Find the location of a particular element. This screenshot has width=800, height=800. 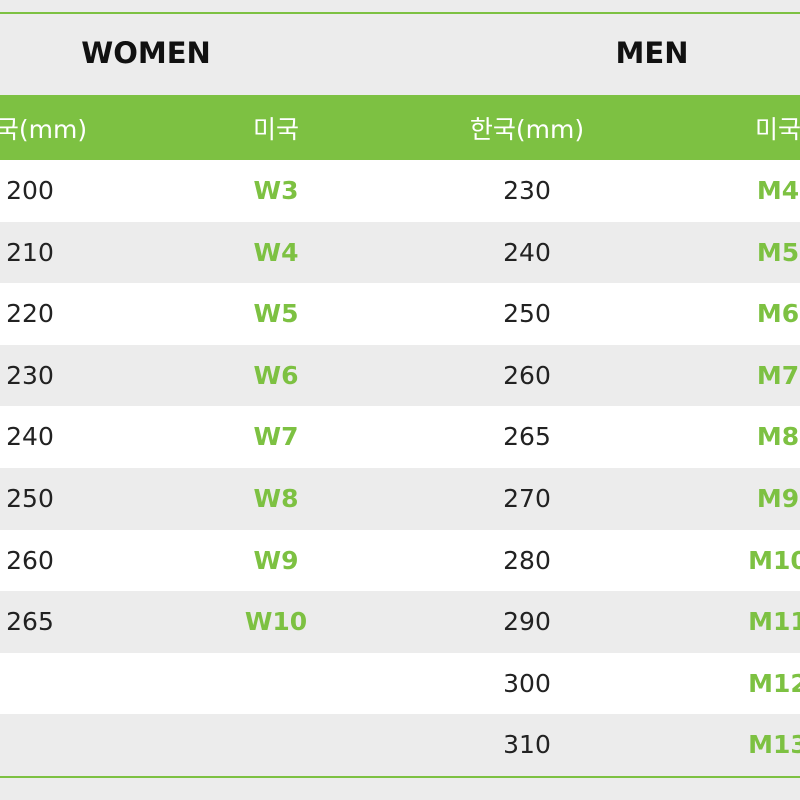

group-title: MEN is located at coordinates (652, 53).